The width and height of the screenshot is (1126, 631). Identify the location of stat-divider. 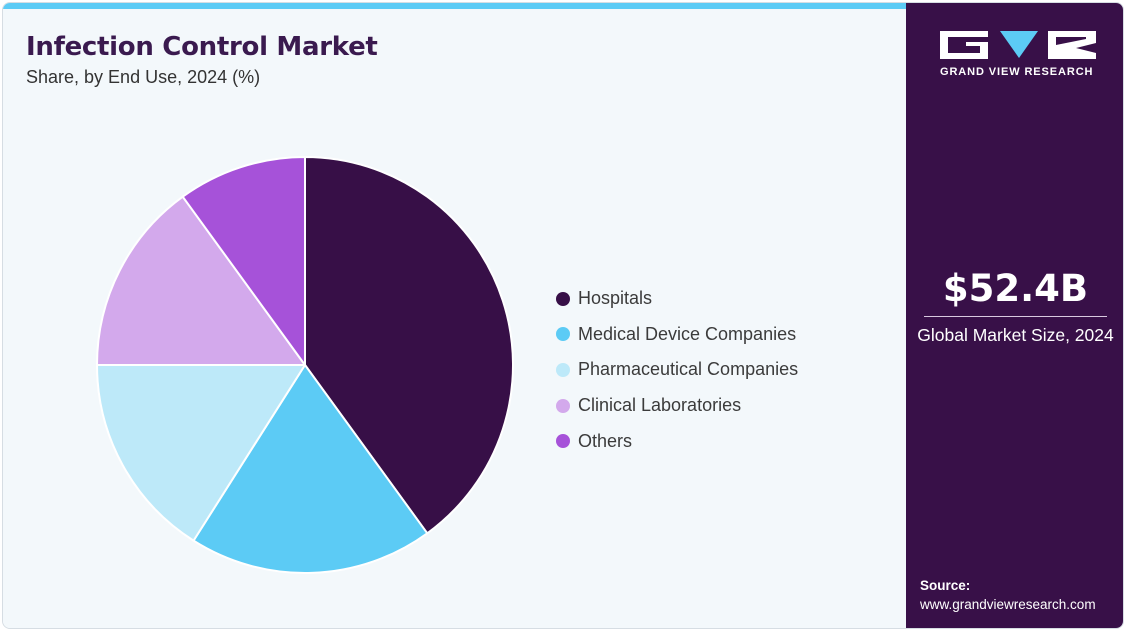
(1015, 316).